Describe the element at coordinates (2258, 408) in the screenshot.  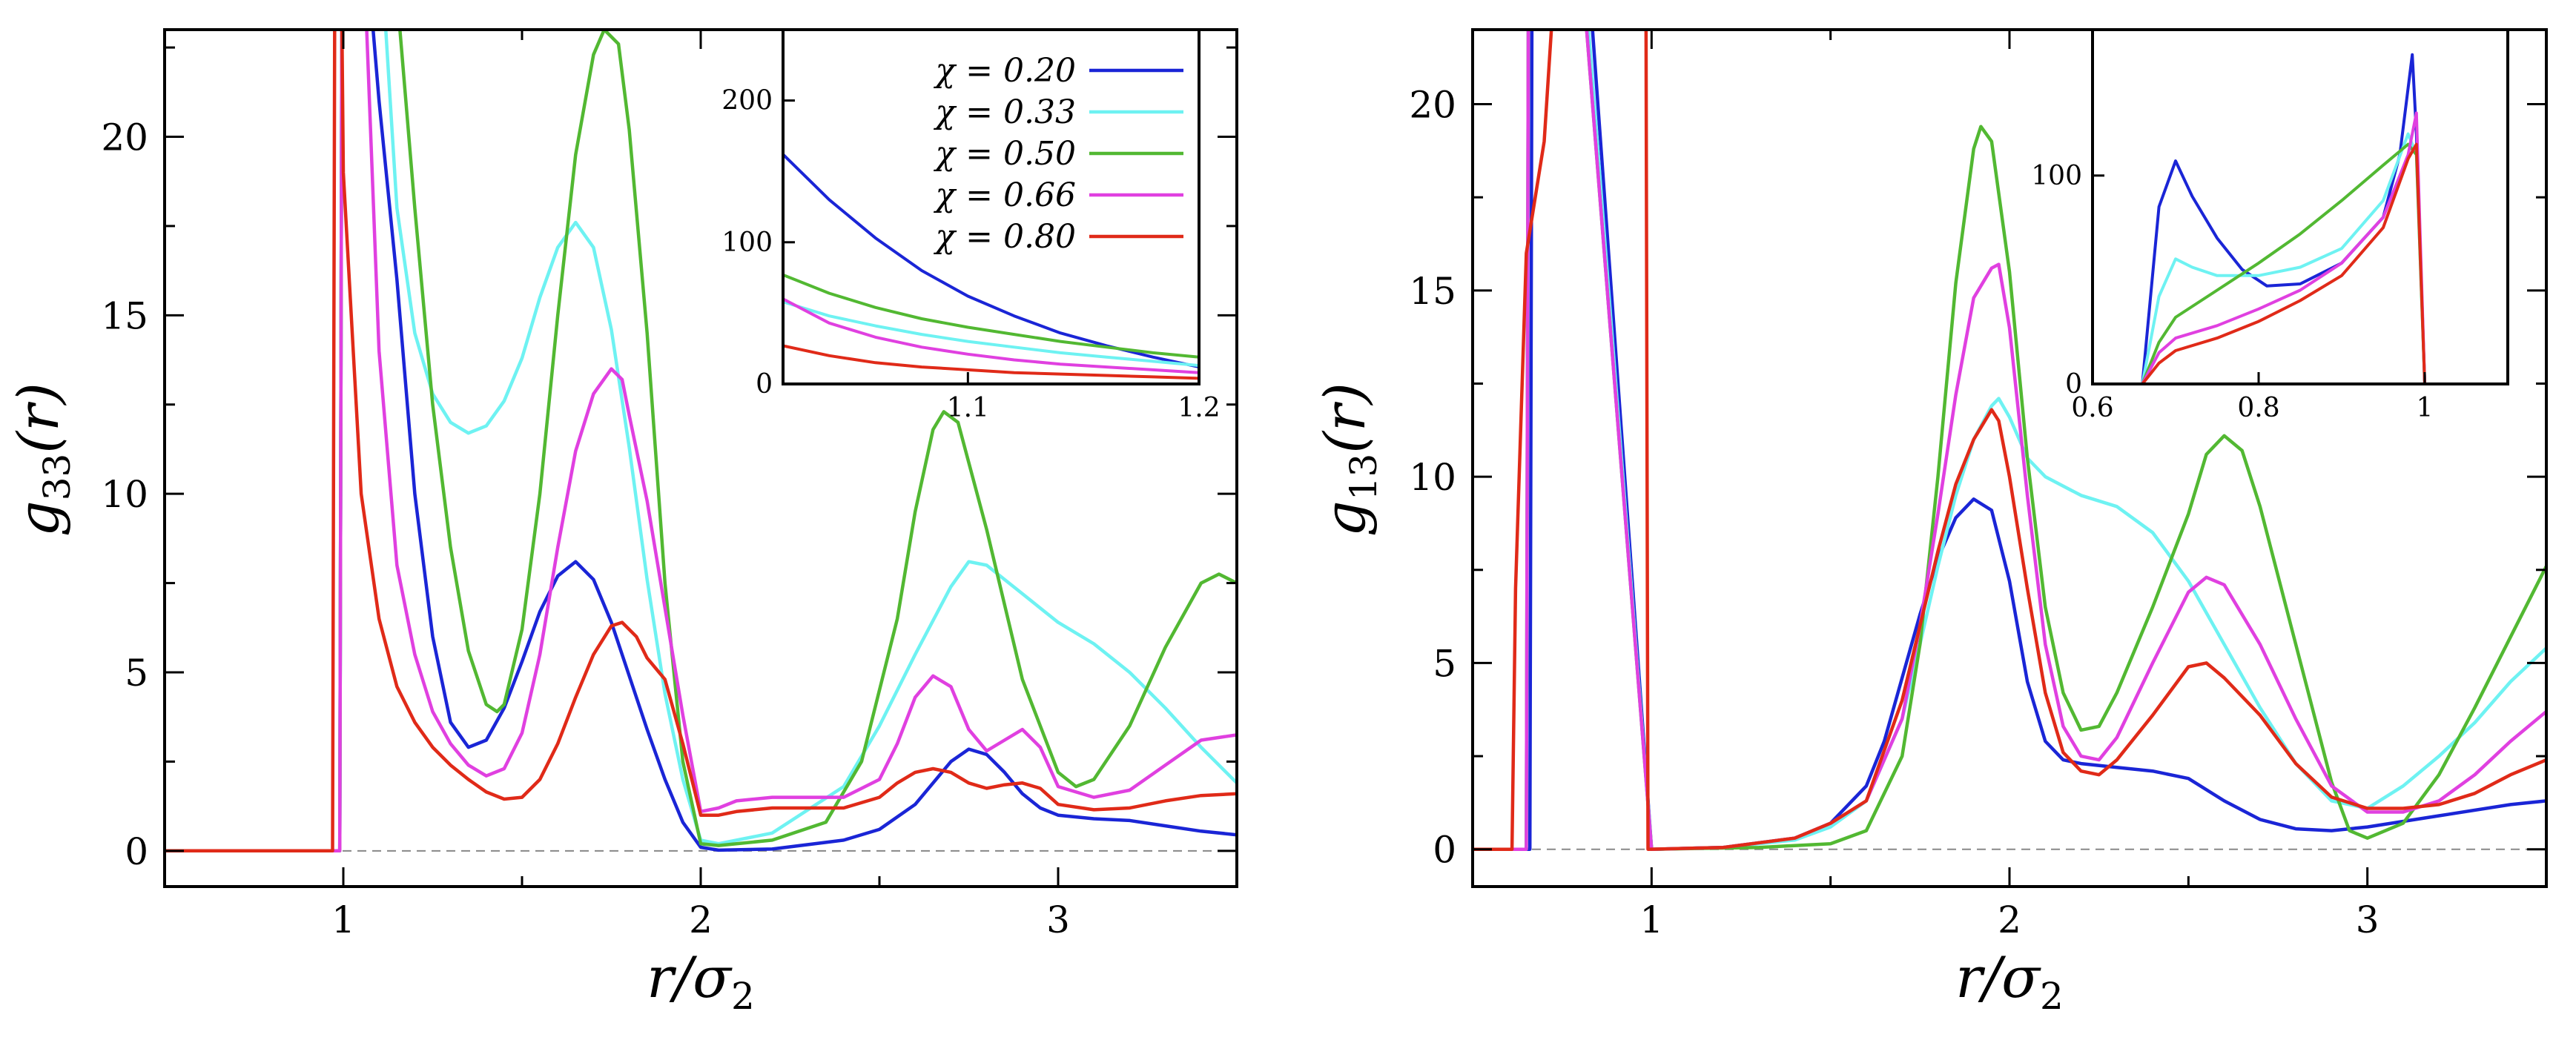
I see `inset-x-tick-label: 0.8` at that location.